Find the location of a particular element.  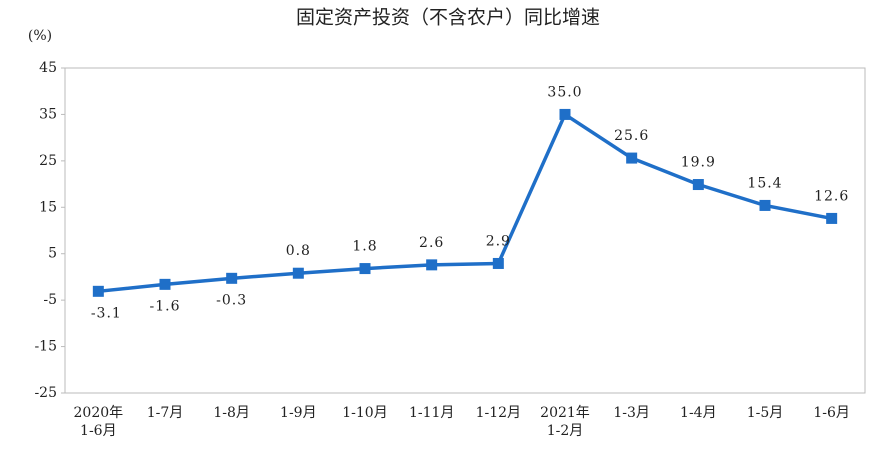

x-tick-label: 1-9月 is located at coordinates (298, 413).